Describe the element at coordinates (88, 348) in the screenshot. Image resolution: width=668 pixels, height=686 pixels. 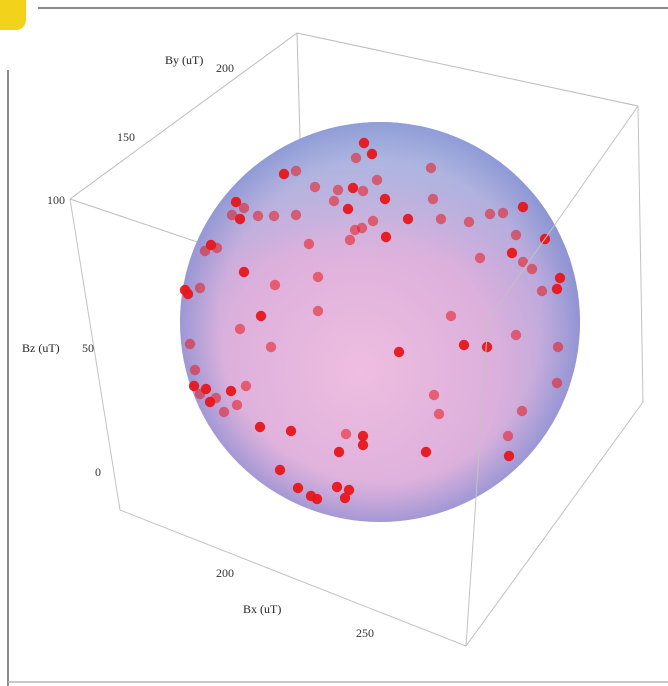
I see `z-tick-label: 50` at that location.